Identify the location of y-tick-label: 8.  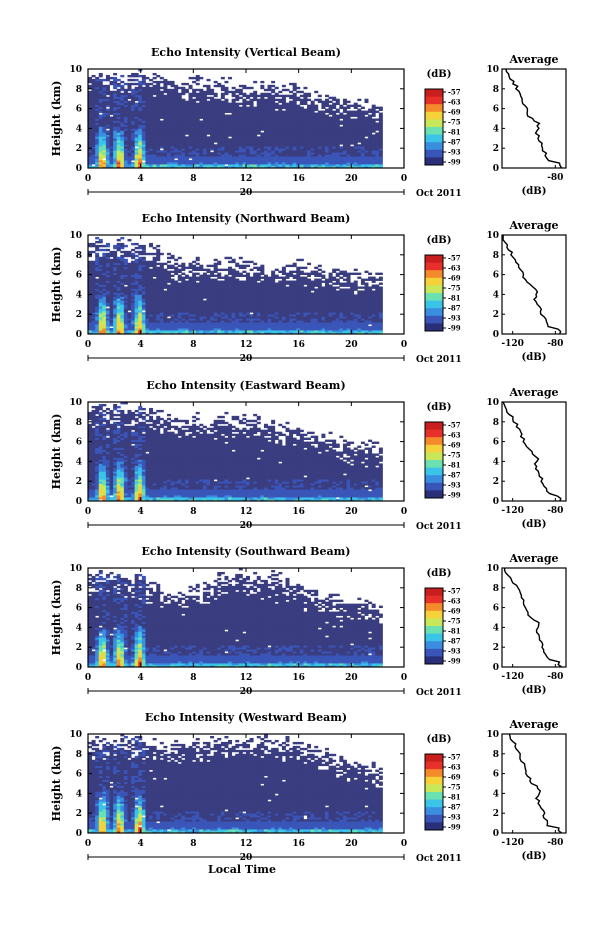
(79, 90).